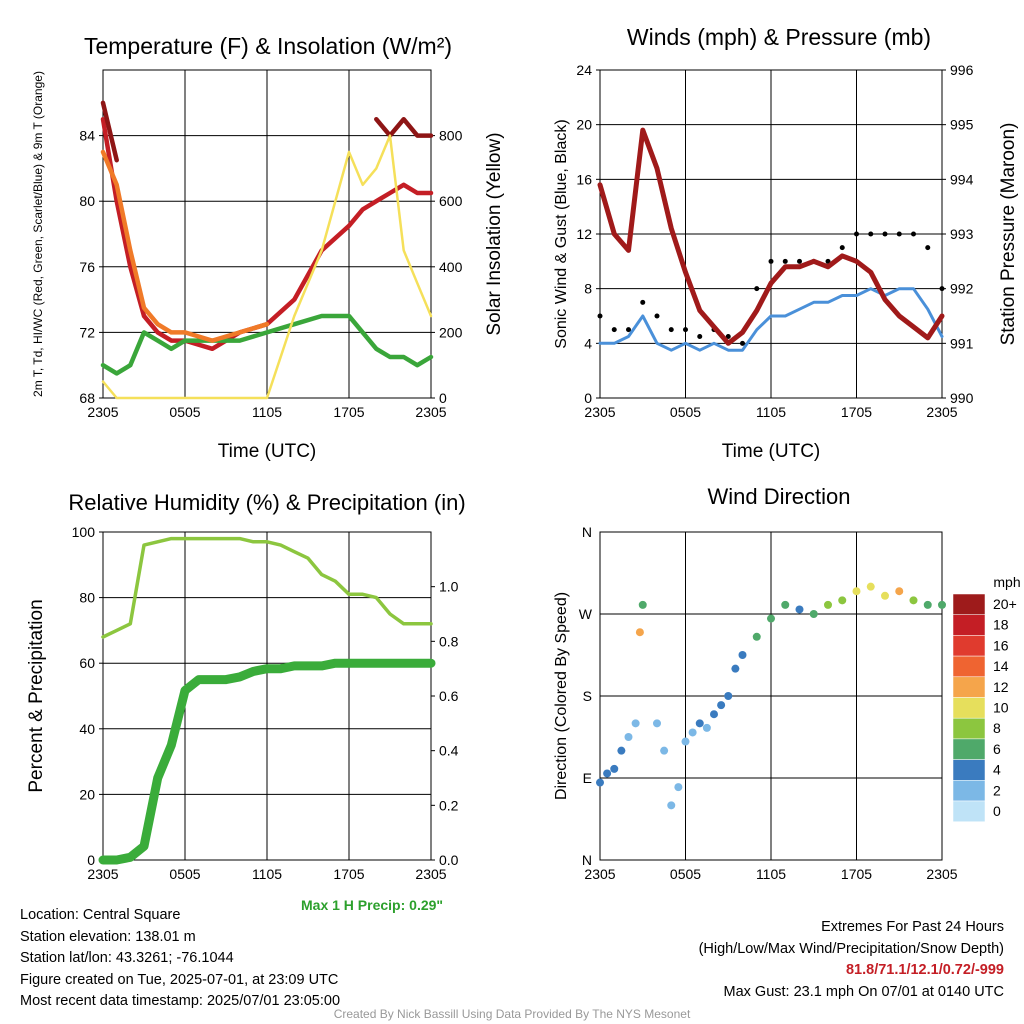 The width and height of the screenshot is (1024, 1024). What do you see at coordinates (912, 927) in the screenshot?
I see `extremes-title: Extremes For Past 24 Hours` at bounding box center [912, 927].